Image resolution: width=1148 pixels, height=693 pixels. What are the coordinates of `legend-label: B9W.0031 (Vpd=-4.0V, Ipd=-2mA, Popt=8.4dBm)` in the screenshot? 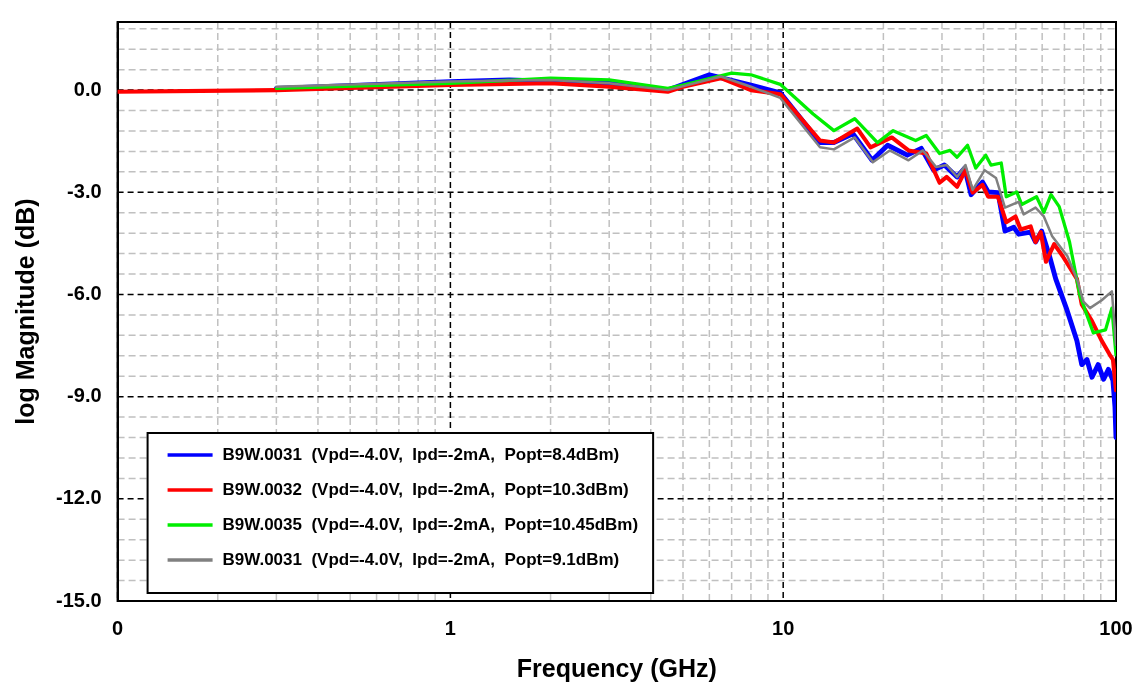 It's located at (421, 454).